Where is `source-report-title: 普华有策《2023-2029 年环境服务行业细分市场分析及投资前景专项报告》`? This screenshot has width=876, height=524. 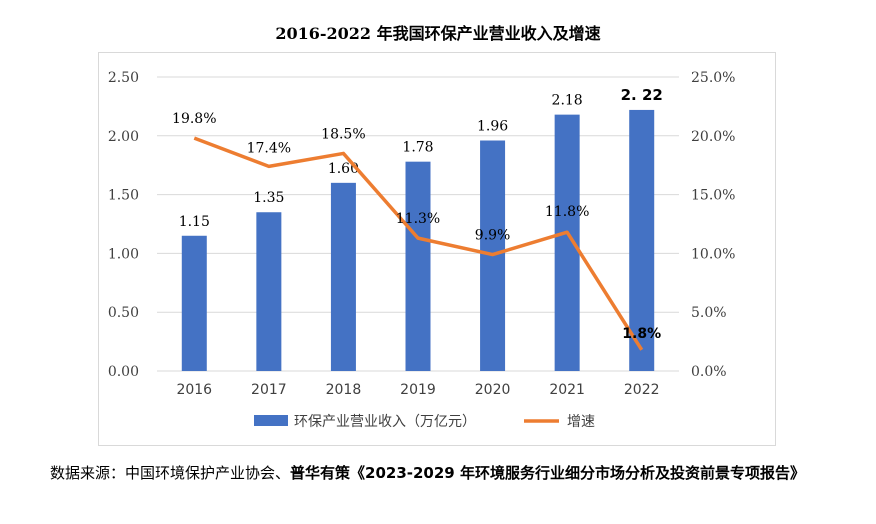 source-report-title: 普华有策《2023-2029 年环境服务行业细分市场分析及投资前景专项报告》 is located at coordinates (547, 473).